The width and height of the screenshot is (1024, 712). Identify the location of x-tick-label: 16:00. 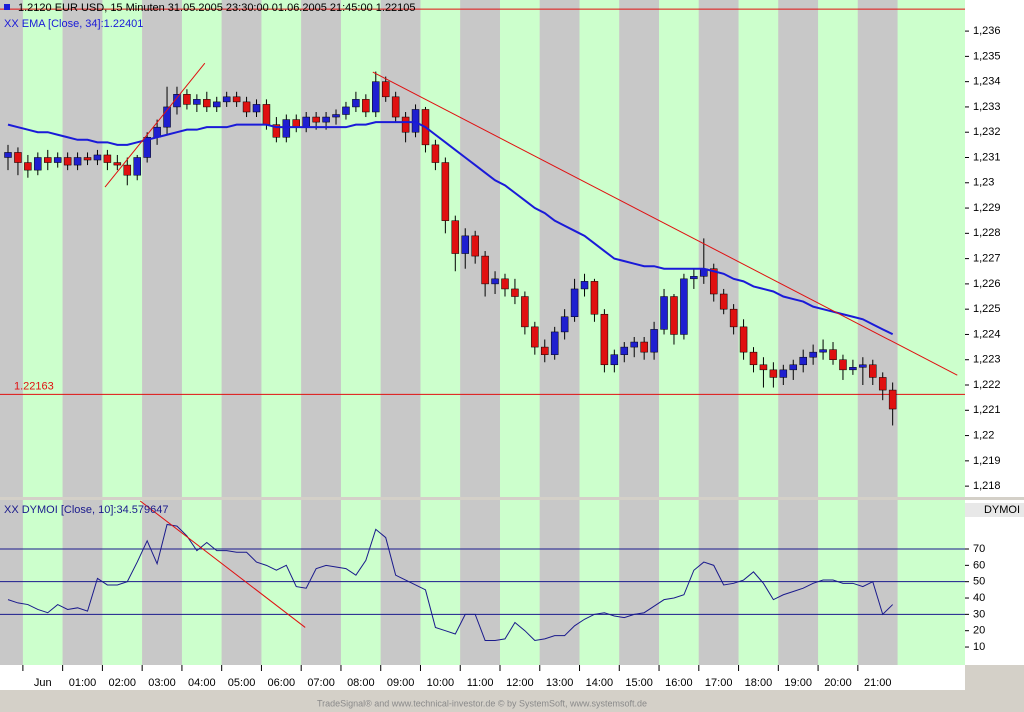
(679, 683).